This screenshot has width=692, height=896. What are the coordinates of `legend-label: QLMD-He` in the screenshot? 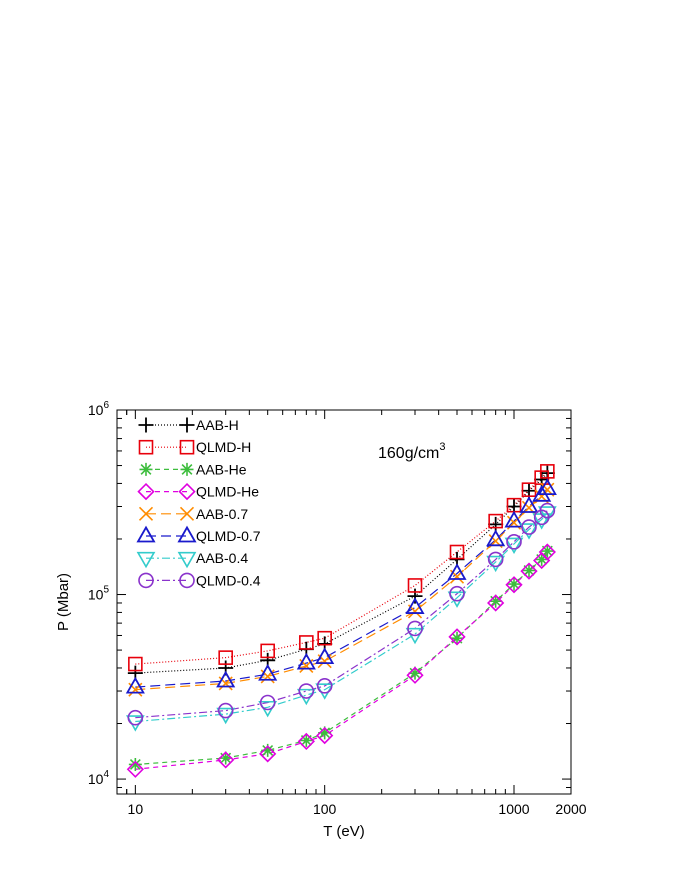 It's located at (227, 492).